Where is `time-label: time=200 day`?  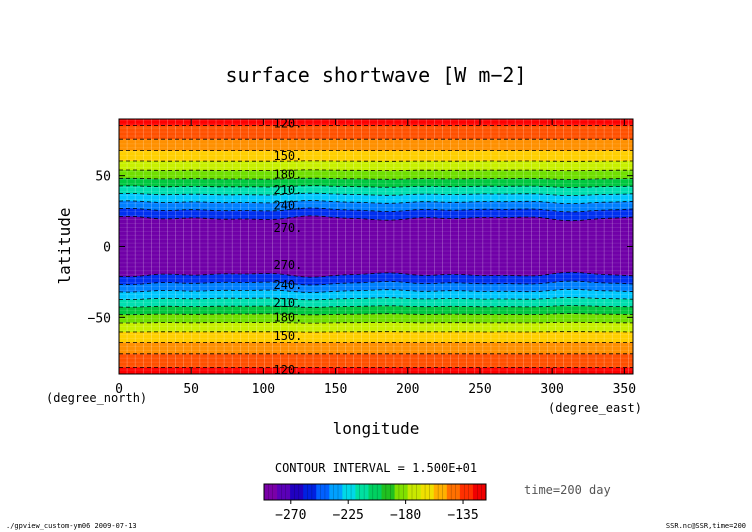
time-label: time=200 day is located at coordinates (567, 490).